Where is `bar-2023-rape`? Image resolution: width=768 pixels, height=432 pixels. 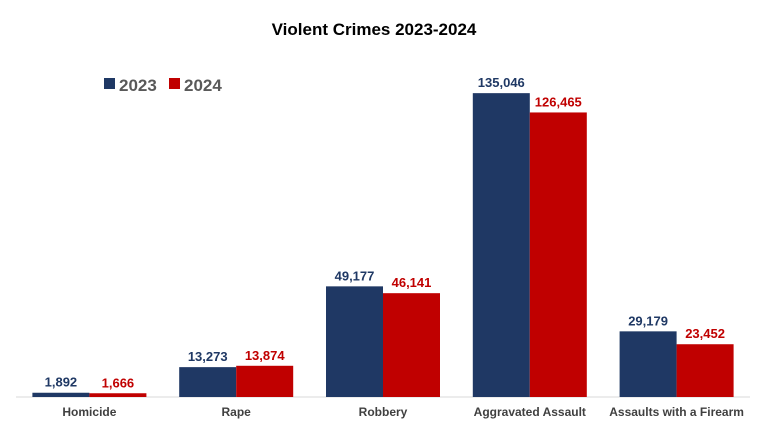 bar-2023-rape is located at coordinates (208, 382).